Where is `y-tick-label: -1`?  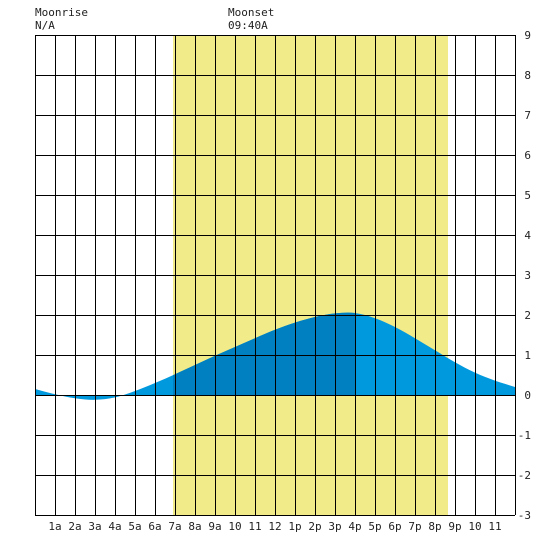 y-tick-label: -1 is located at coordinates (524, 435).